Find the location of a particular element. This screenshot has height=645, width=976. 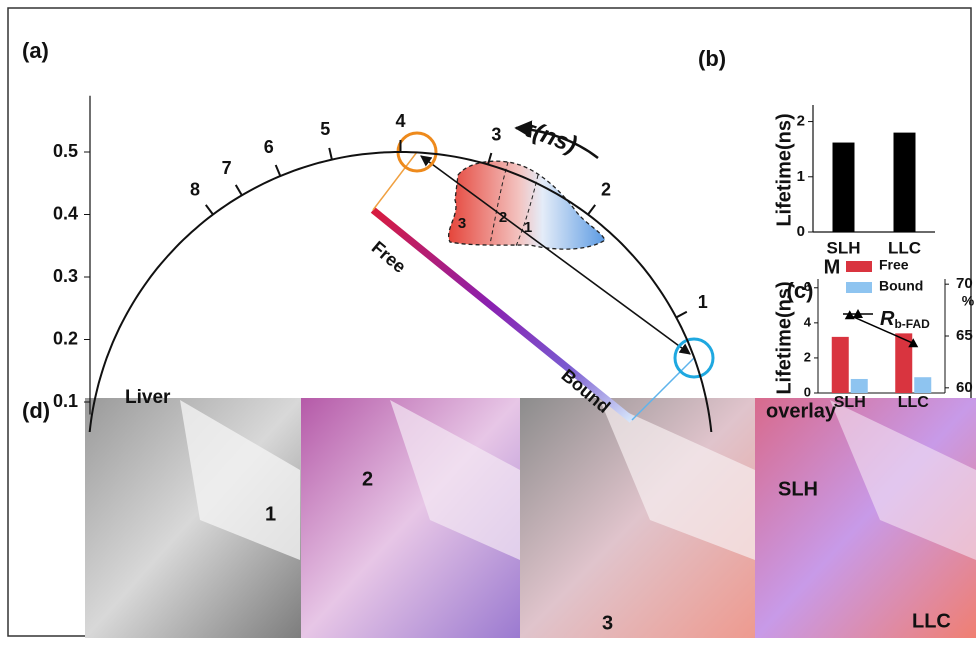

legend-label: Bound is located at coordinates (901, 286).